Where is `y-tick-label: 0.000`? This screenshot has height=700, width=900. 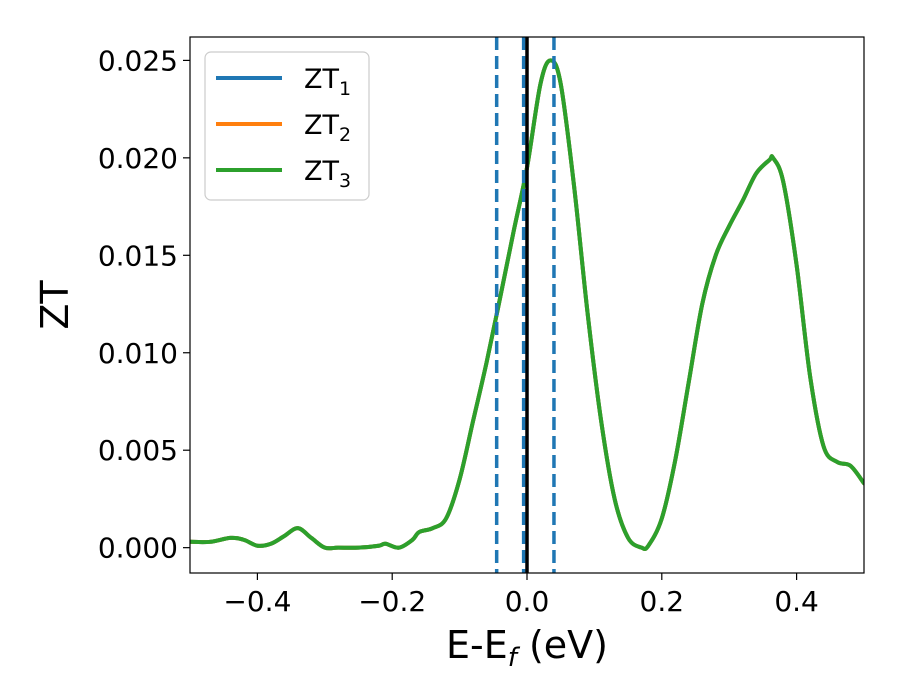 y-tick-label: 0.000 is located at coordinates (138, 548).